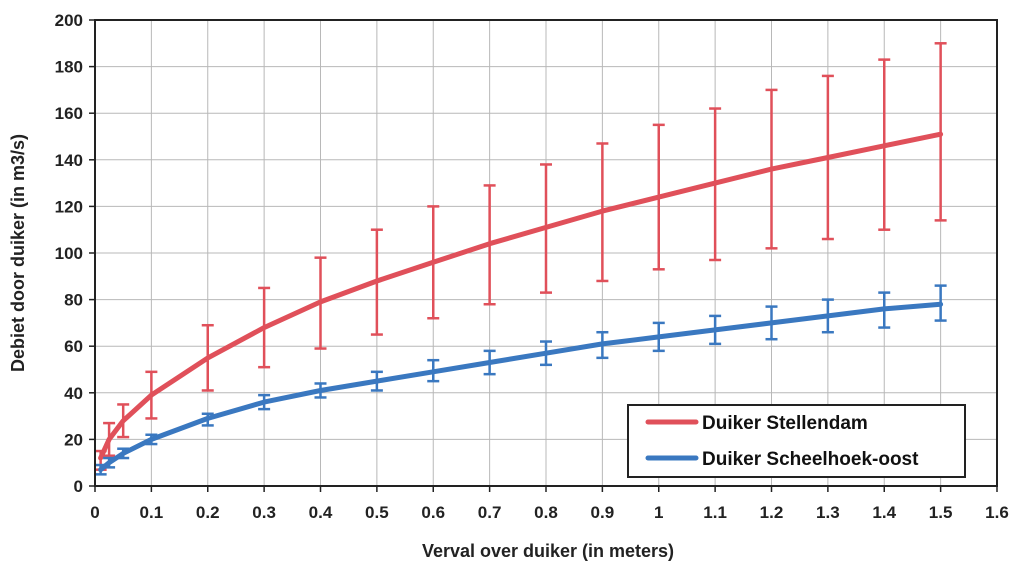  I want to click on x-tick-label: 0.5, so click(377, 512).